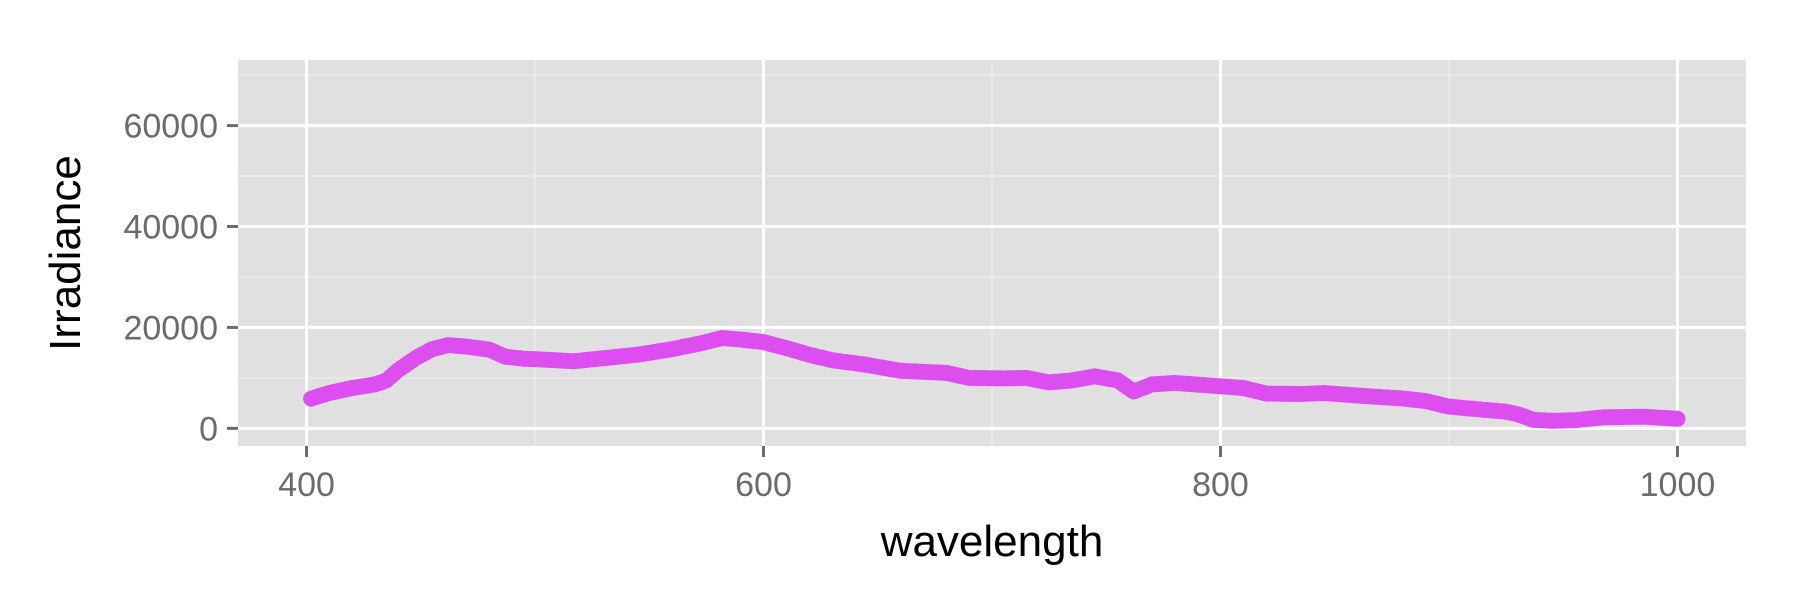 This screenshot has width=1800, height=600. I want to click on x-axis: 400 600 800 1000, so click(996, 475).